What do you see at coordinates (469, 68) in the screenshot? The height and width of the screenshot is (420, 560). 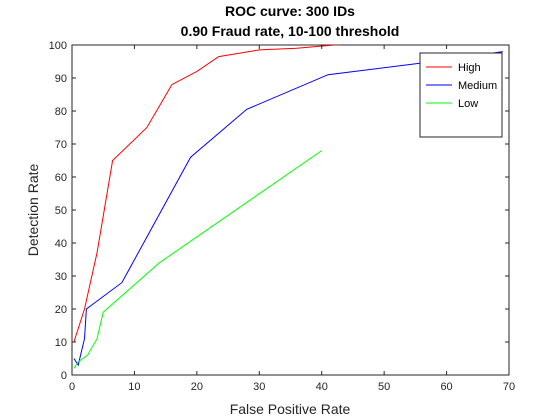 I see `legend-label-high: High` at bounding box center [469, 68].